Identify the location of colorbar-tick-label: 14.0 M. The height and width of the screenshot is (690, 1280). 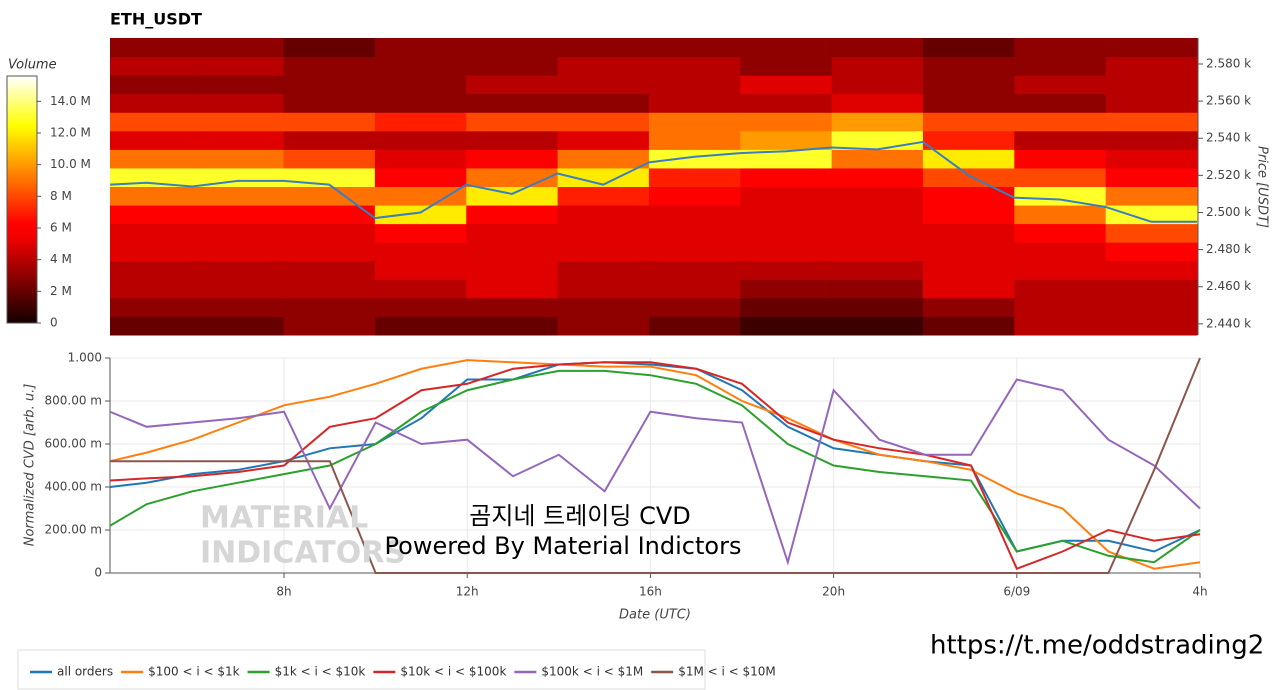
(70, 101).